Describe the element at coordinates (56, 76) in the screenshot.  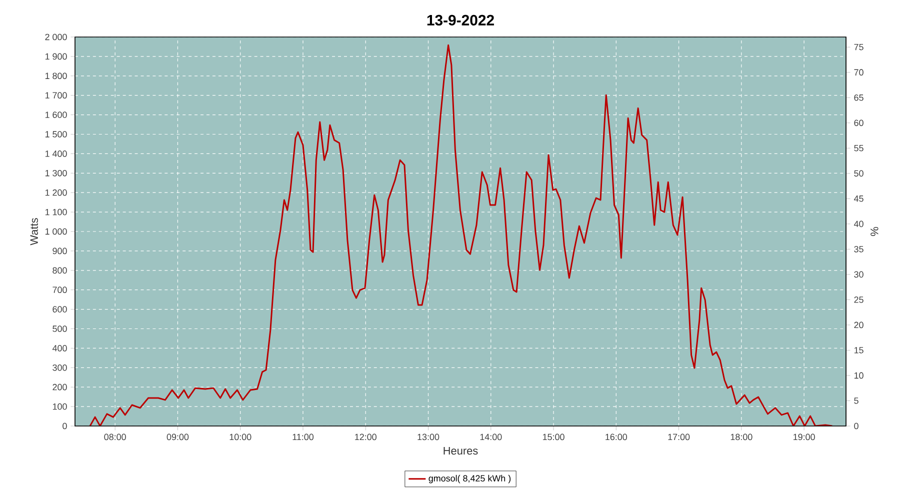
I see `y-tick-label: 1 800` at that location.